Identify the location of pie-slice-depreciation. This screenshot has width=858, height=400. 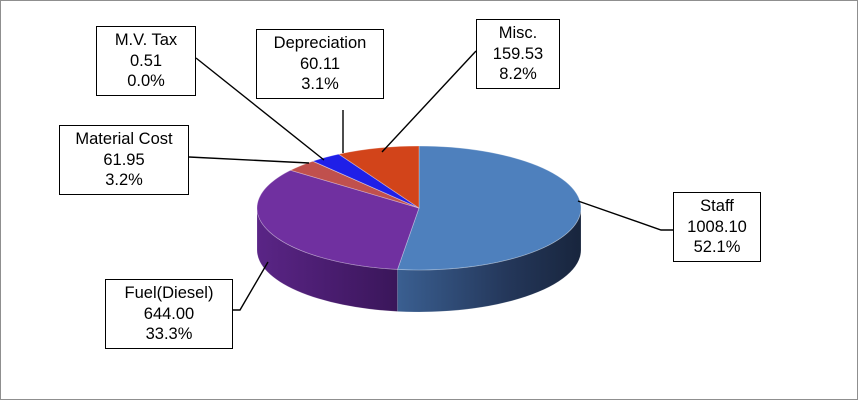
(365, 181).